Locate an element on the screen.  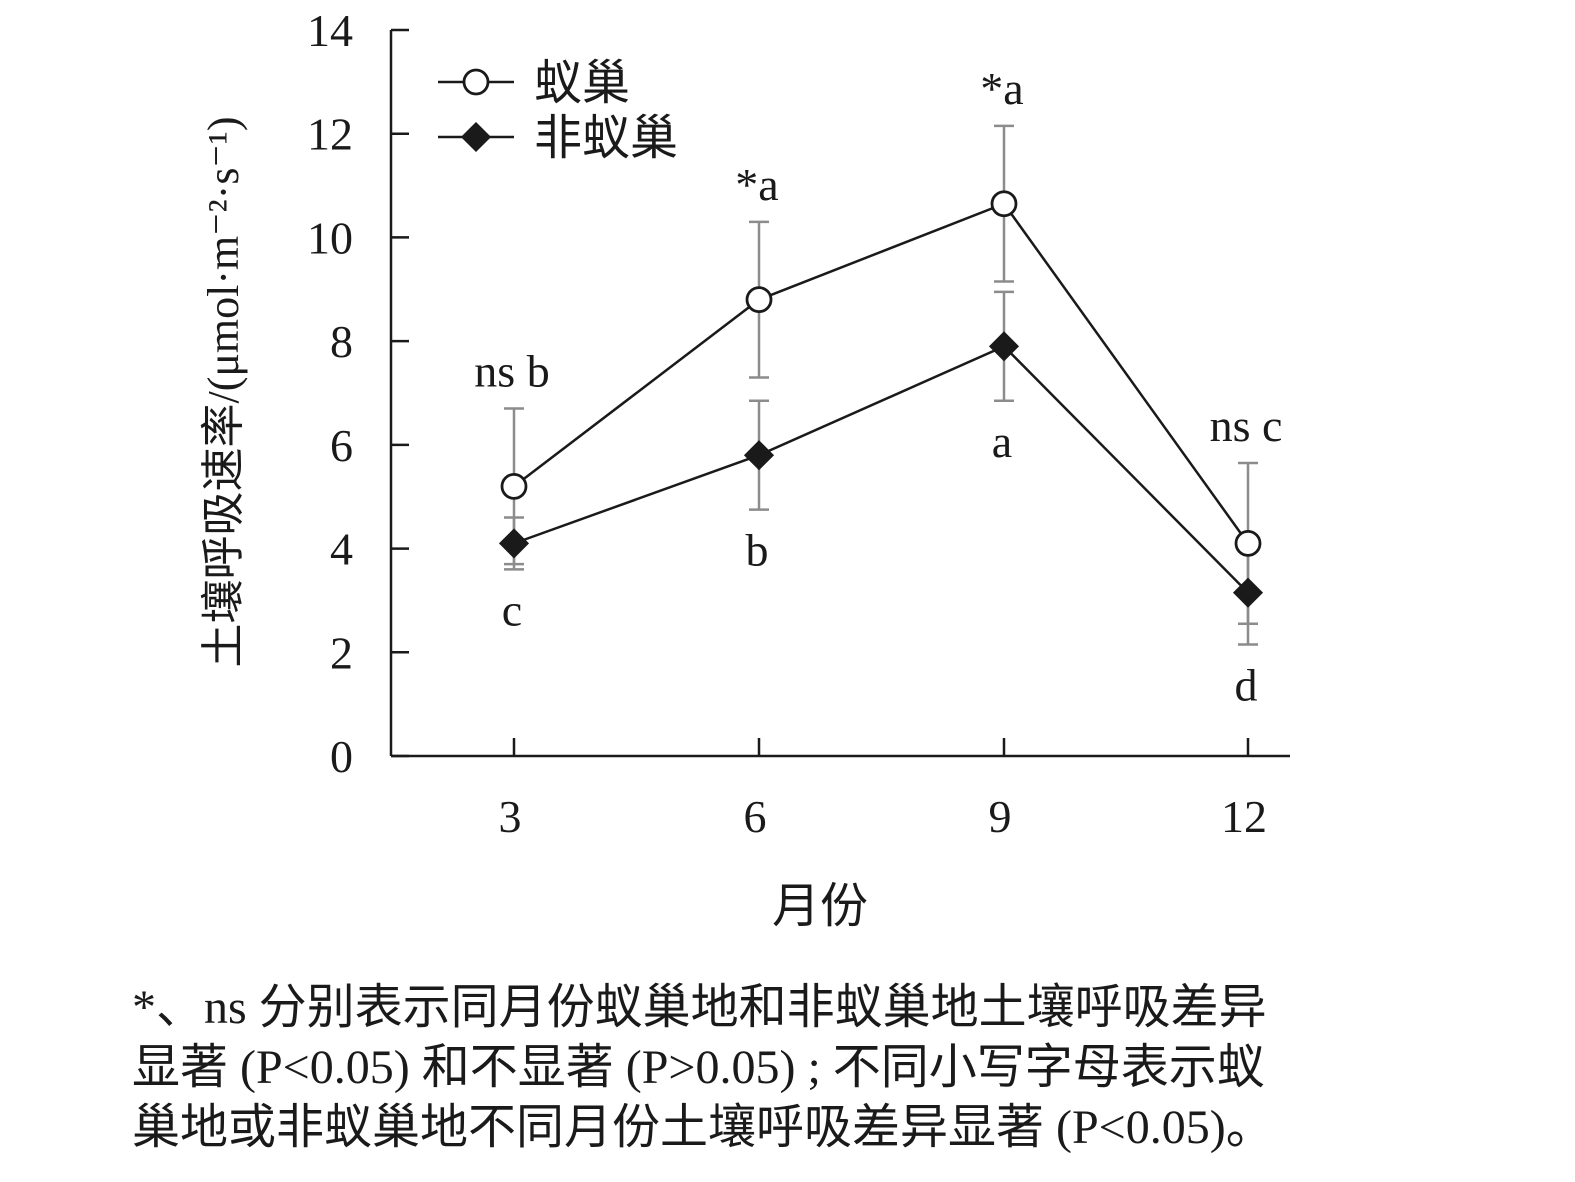
x-tick-label: 3 is located at coordinates (510, 816).